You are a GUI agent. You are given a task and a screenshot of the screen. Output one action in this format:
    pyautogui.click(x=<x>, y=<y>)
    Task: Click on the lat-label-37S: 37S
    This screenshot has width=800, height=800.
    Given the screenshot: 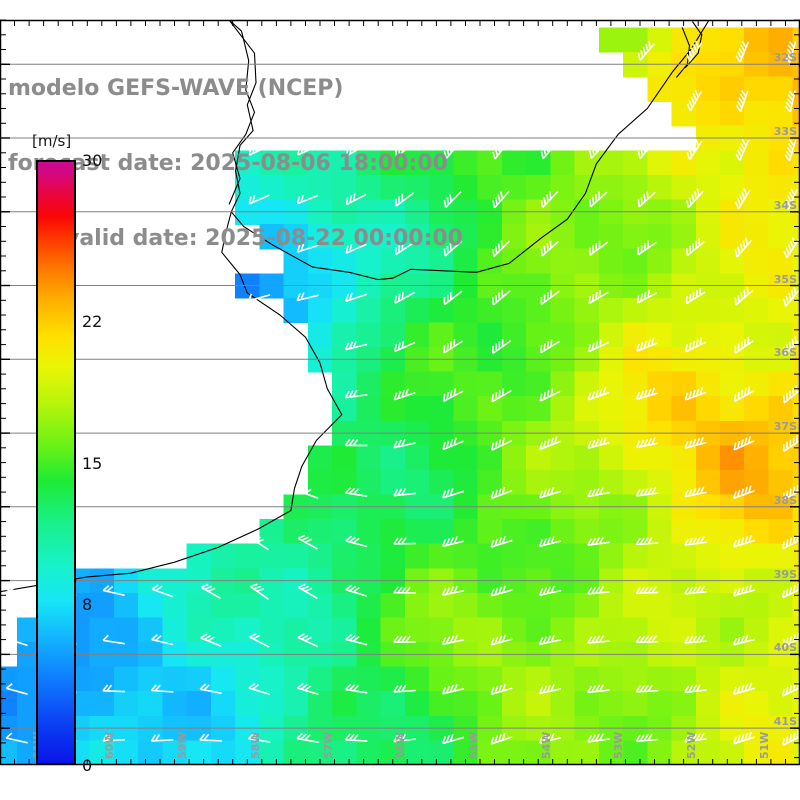 What is the action you would take?
    pyautogui.click(x=785, y=427)
    